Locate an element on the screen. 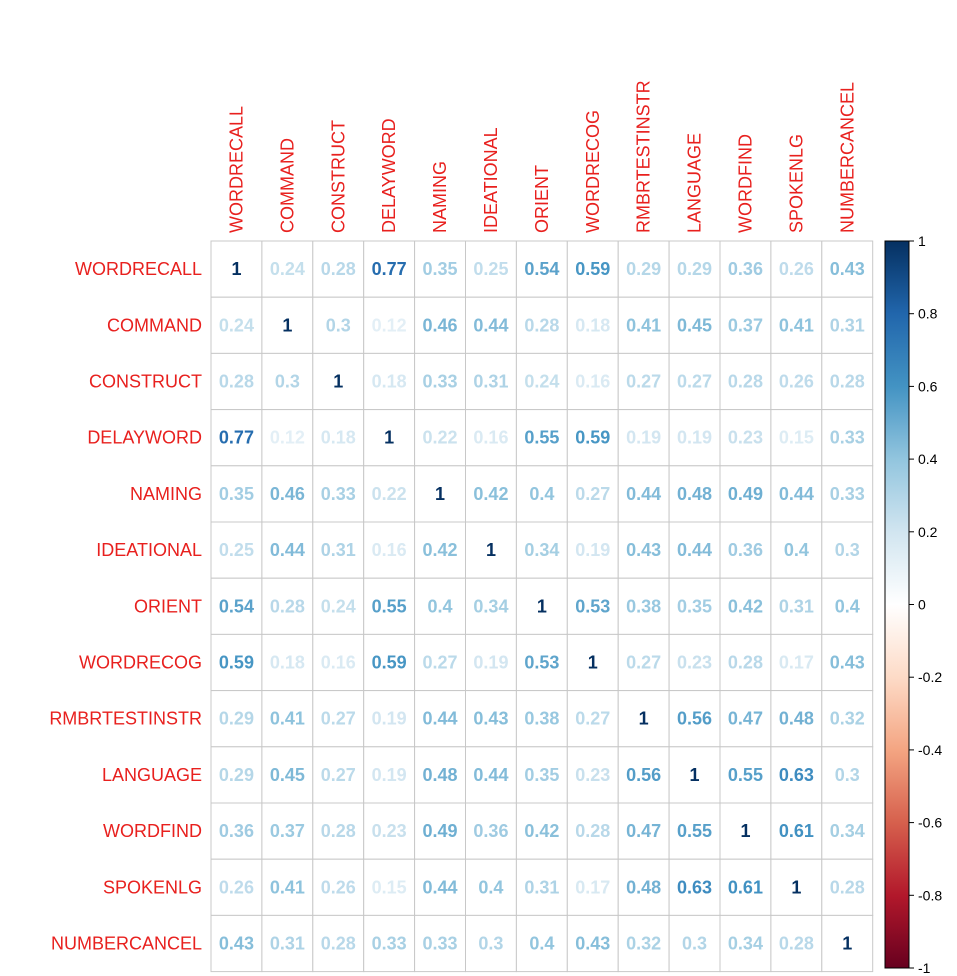 This screenshot has height=976, width=957. cell-value-label: 0.34 is located at coordinates (541, 550).